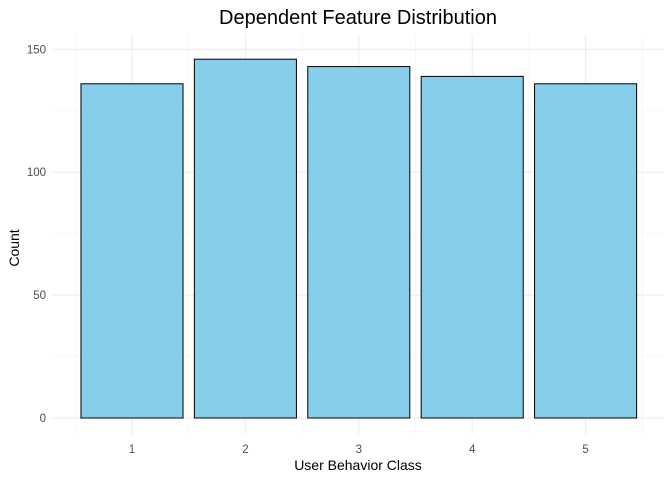 This screenshot has width=672, height=480. Describe the element at coordinates (36, 173) in the screenshot. I see `y-tick-label: 100` at that location.